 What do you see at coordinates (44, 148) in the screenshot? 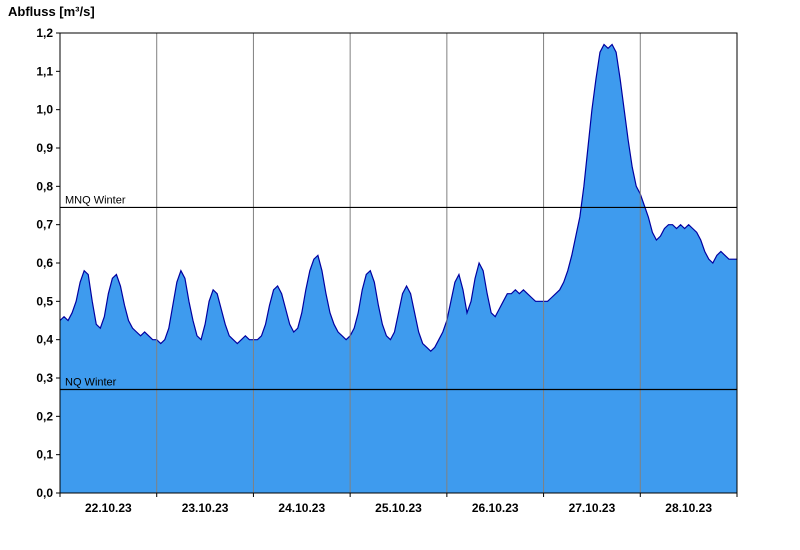
I see `y-tick-label: 0,9` at bounding box center [44, 148].